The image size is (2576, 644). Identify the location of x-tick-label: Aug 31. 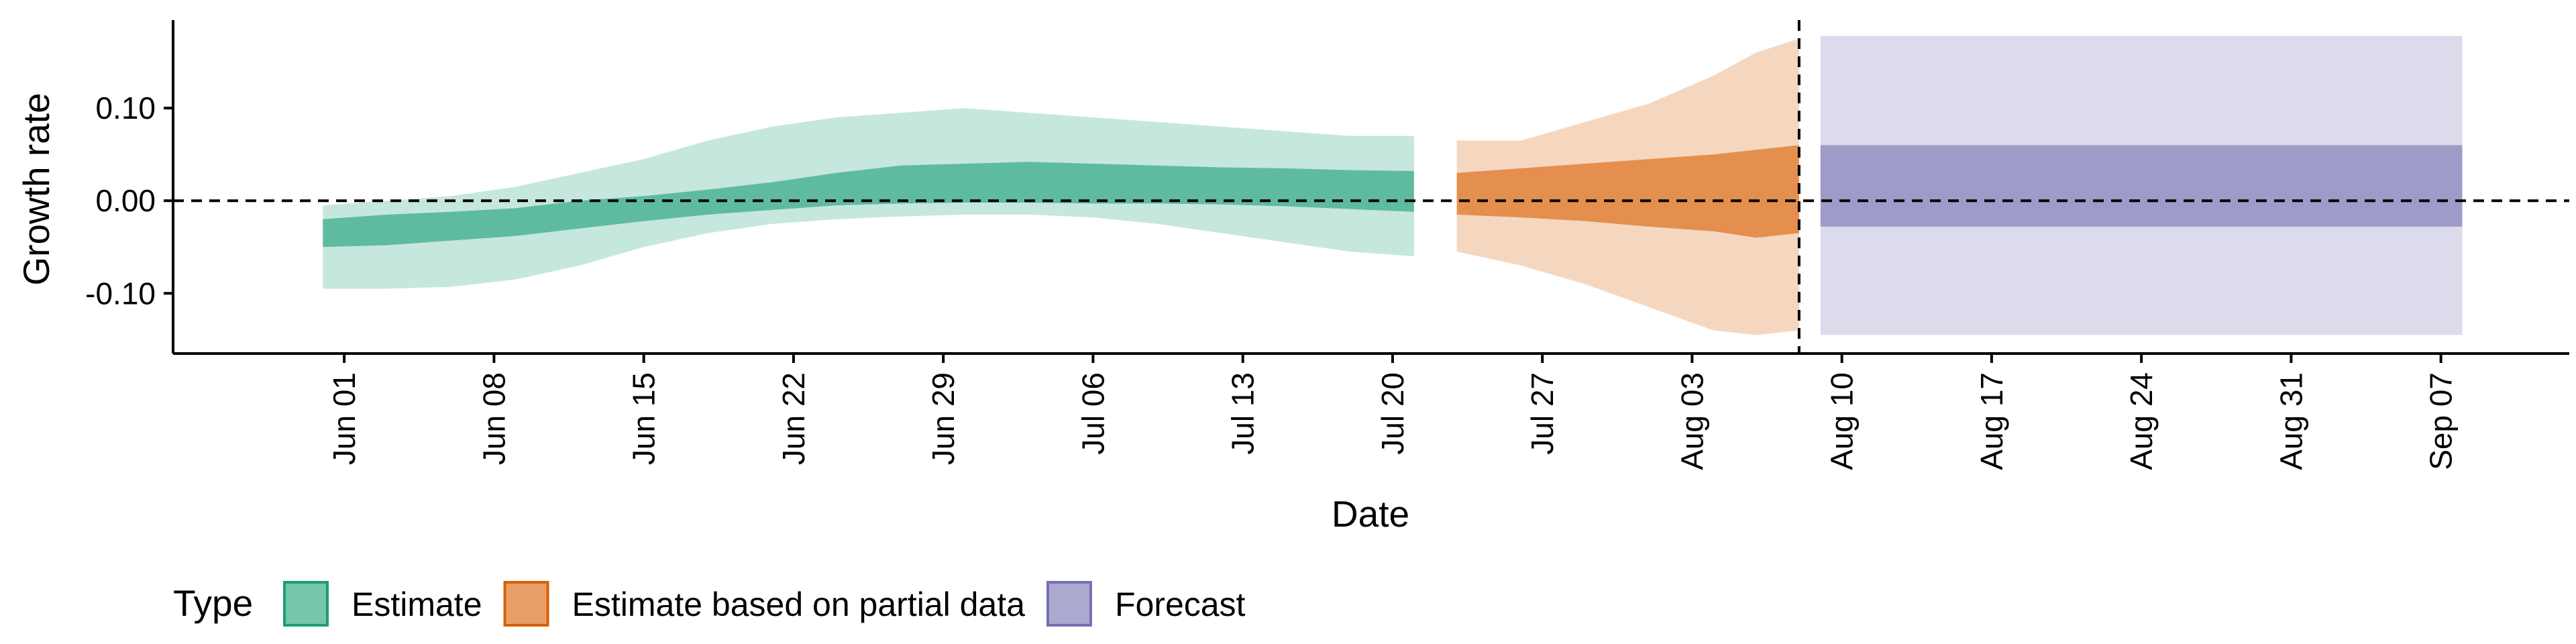
(2290, 421).